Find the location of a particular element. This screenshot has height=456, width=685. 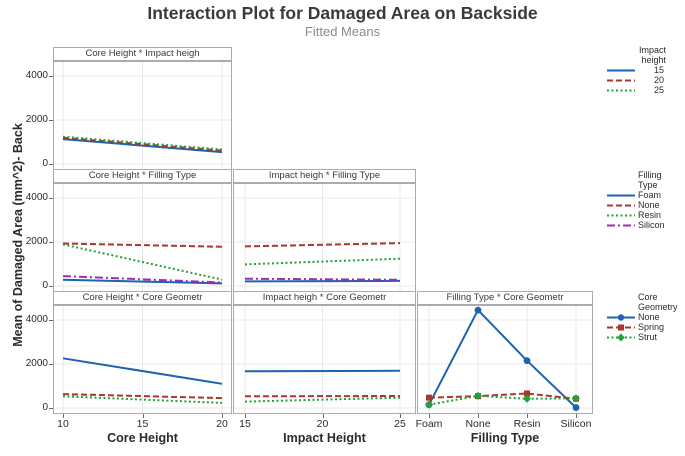

legend-title: Core is located at coordinates (648, 297).